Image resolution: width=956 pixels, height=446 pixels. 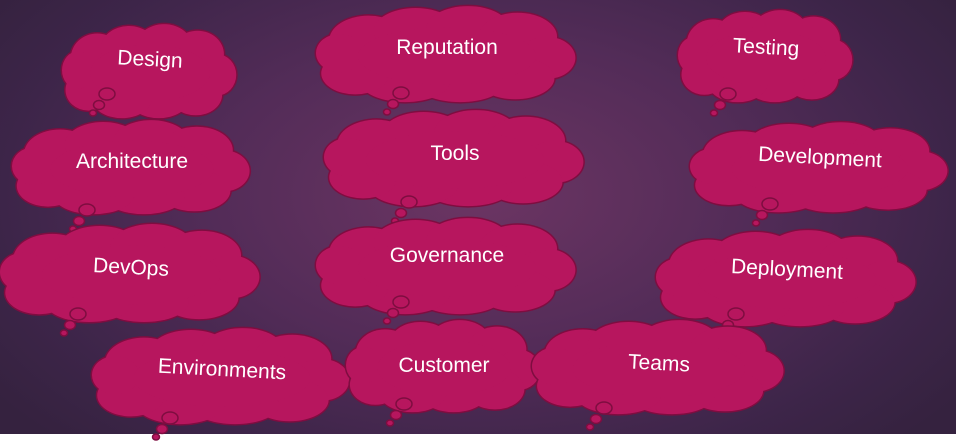 I want to click on cloud-design: Design, so click(x=149, y=71).